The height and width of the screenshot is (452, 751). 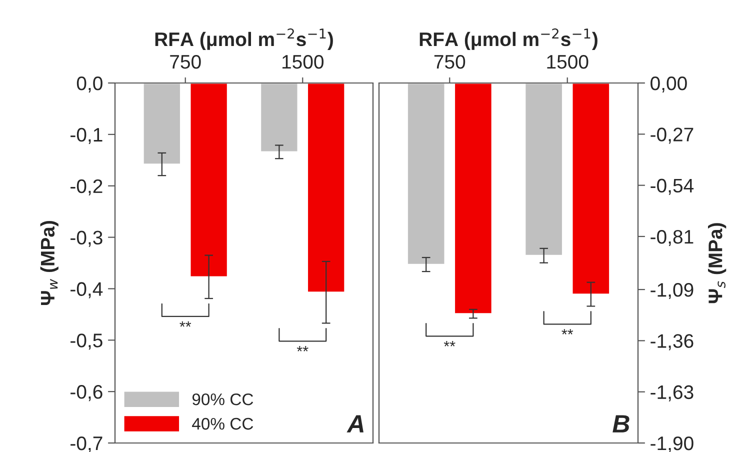 I want to click on legend-label: 90% CC, so click(x=223, y=399).